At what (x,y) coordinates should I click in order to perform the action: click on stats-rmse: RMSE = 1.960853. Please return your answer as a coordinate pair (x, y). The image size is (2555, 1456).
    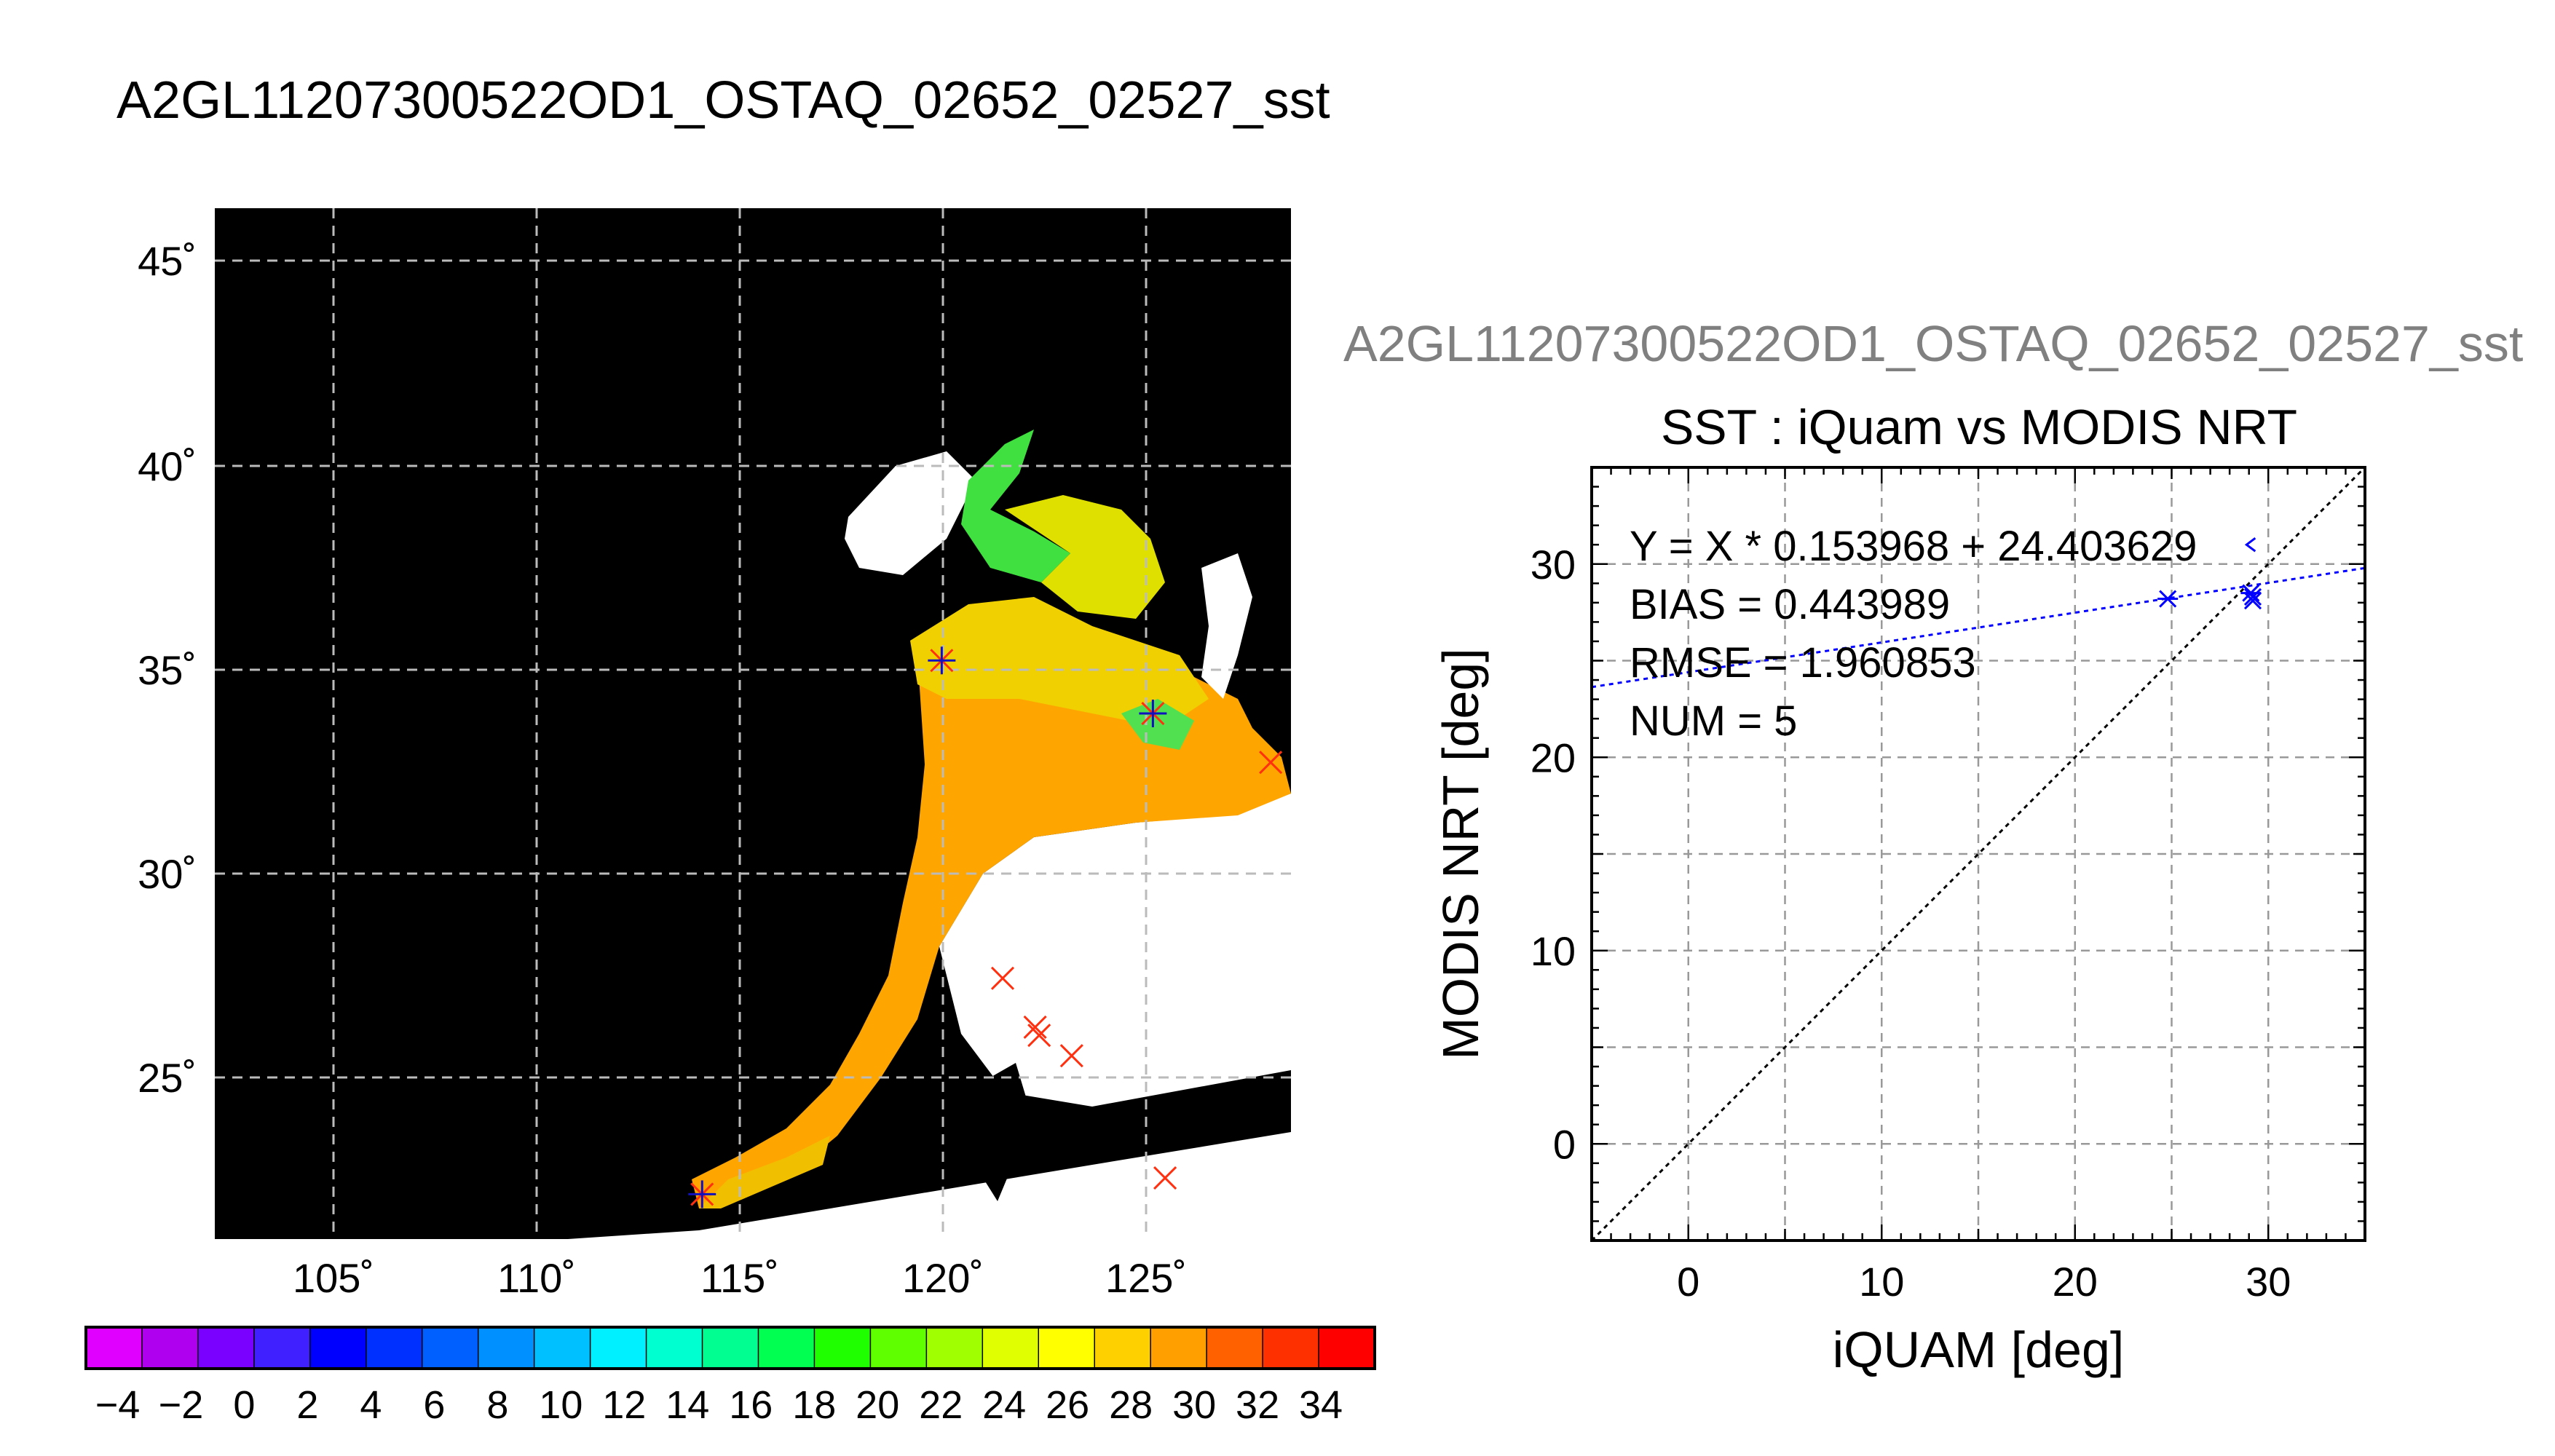
    Looking at the image, I should click on (1803, 663).